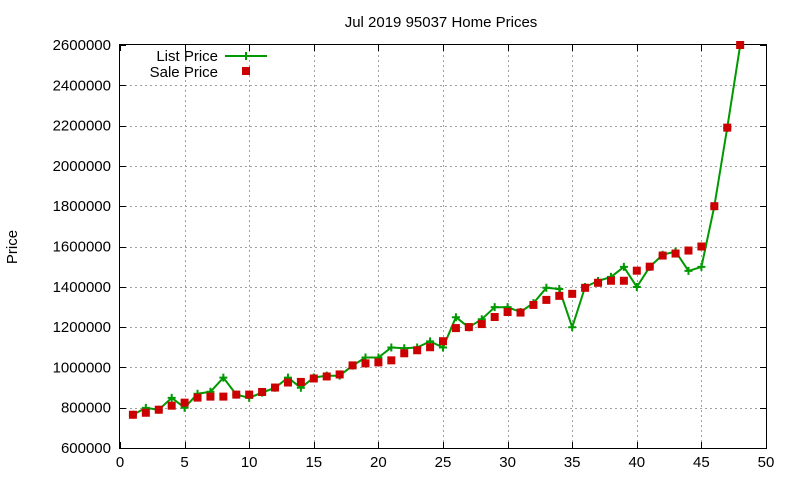  What do you see at coordinates (82, 166) in the screenshot?
I see `y-tick-label: 2000000` at bounding box center [82, 166].